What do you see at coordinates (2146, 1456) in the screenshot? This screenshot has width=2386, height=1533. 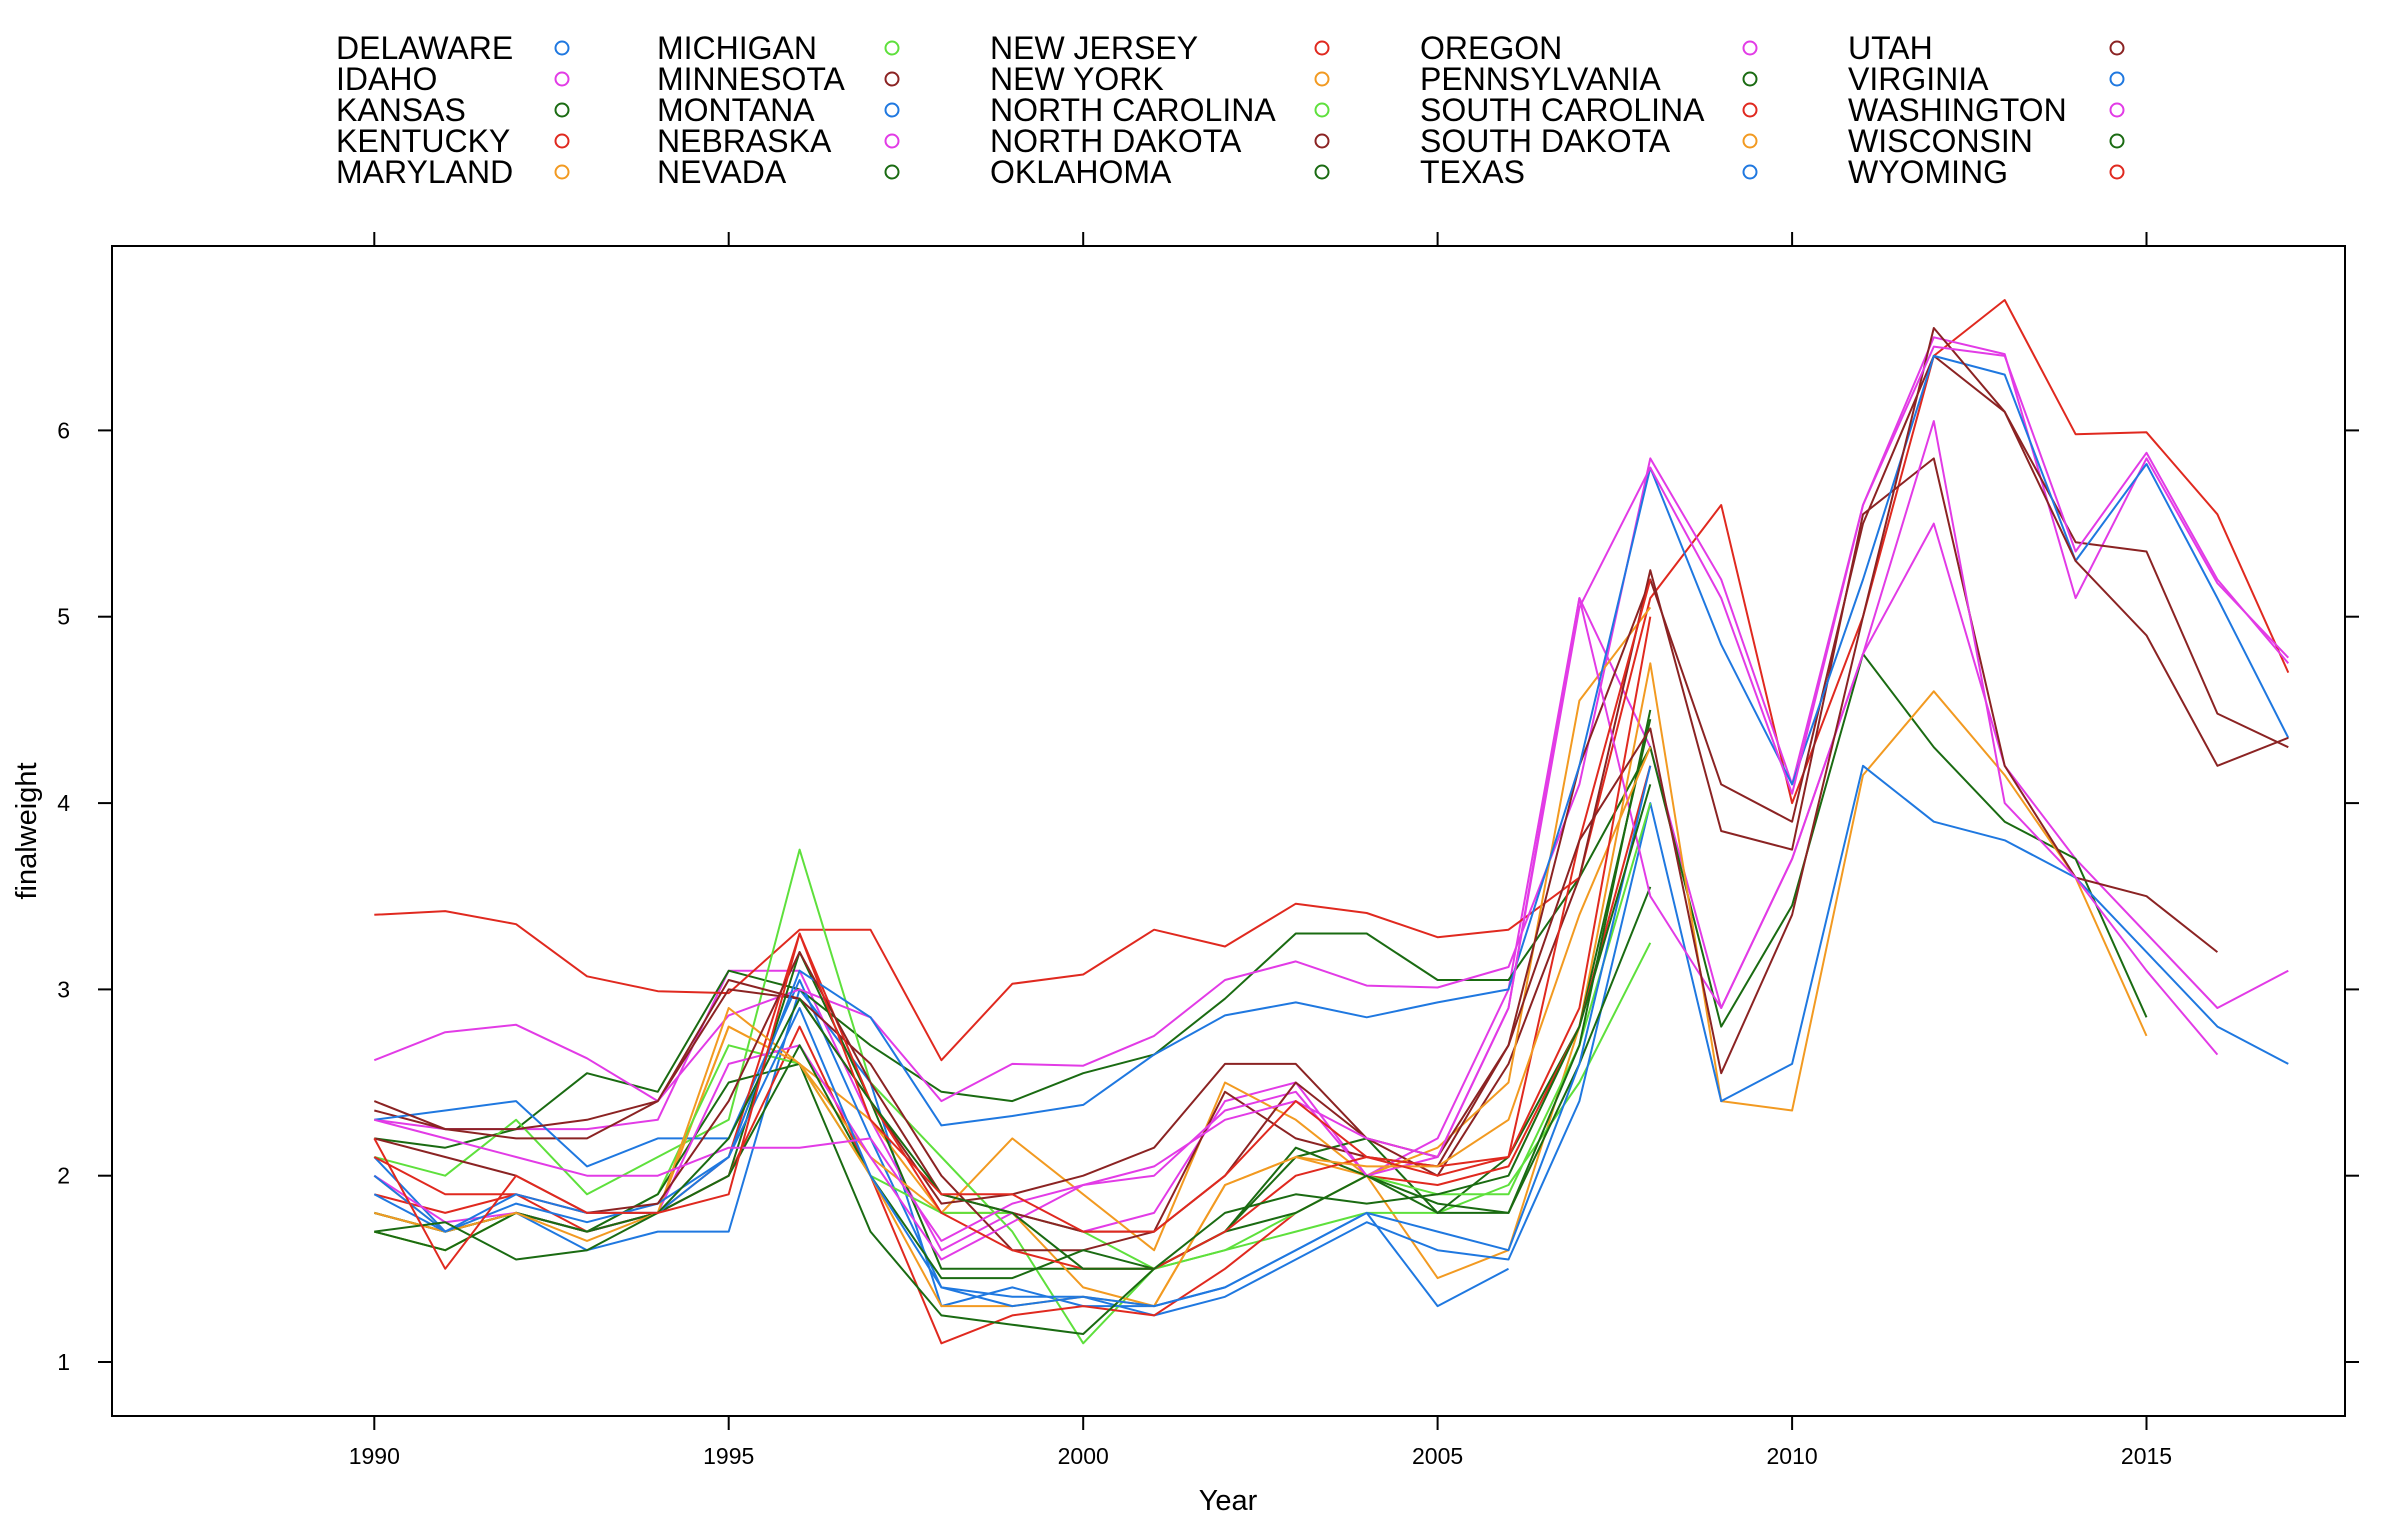 I see `x-tick-label: 2015` at bounding box center [2146, 1456].